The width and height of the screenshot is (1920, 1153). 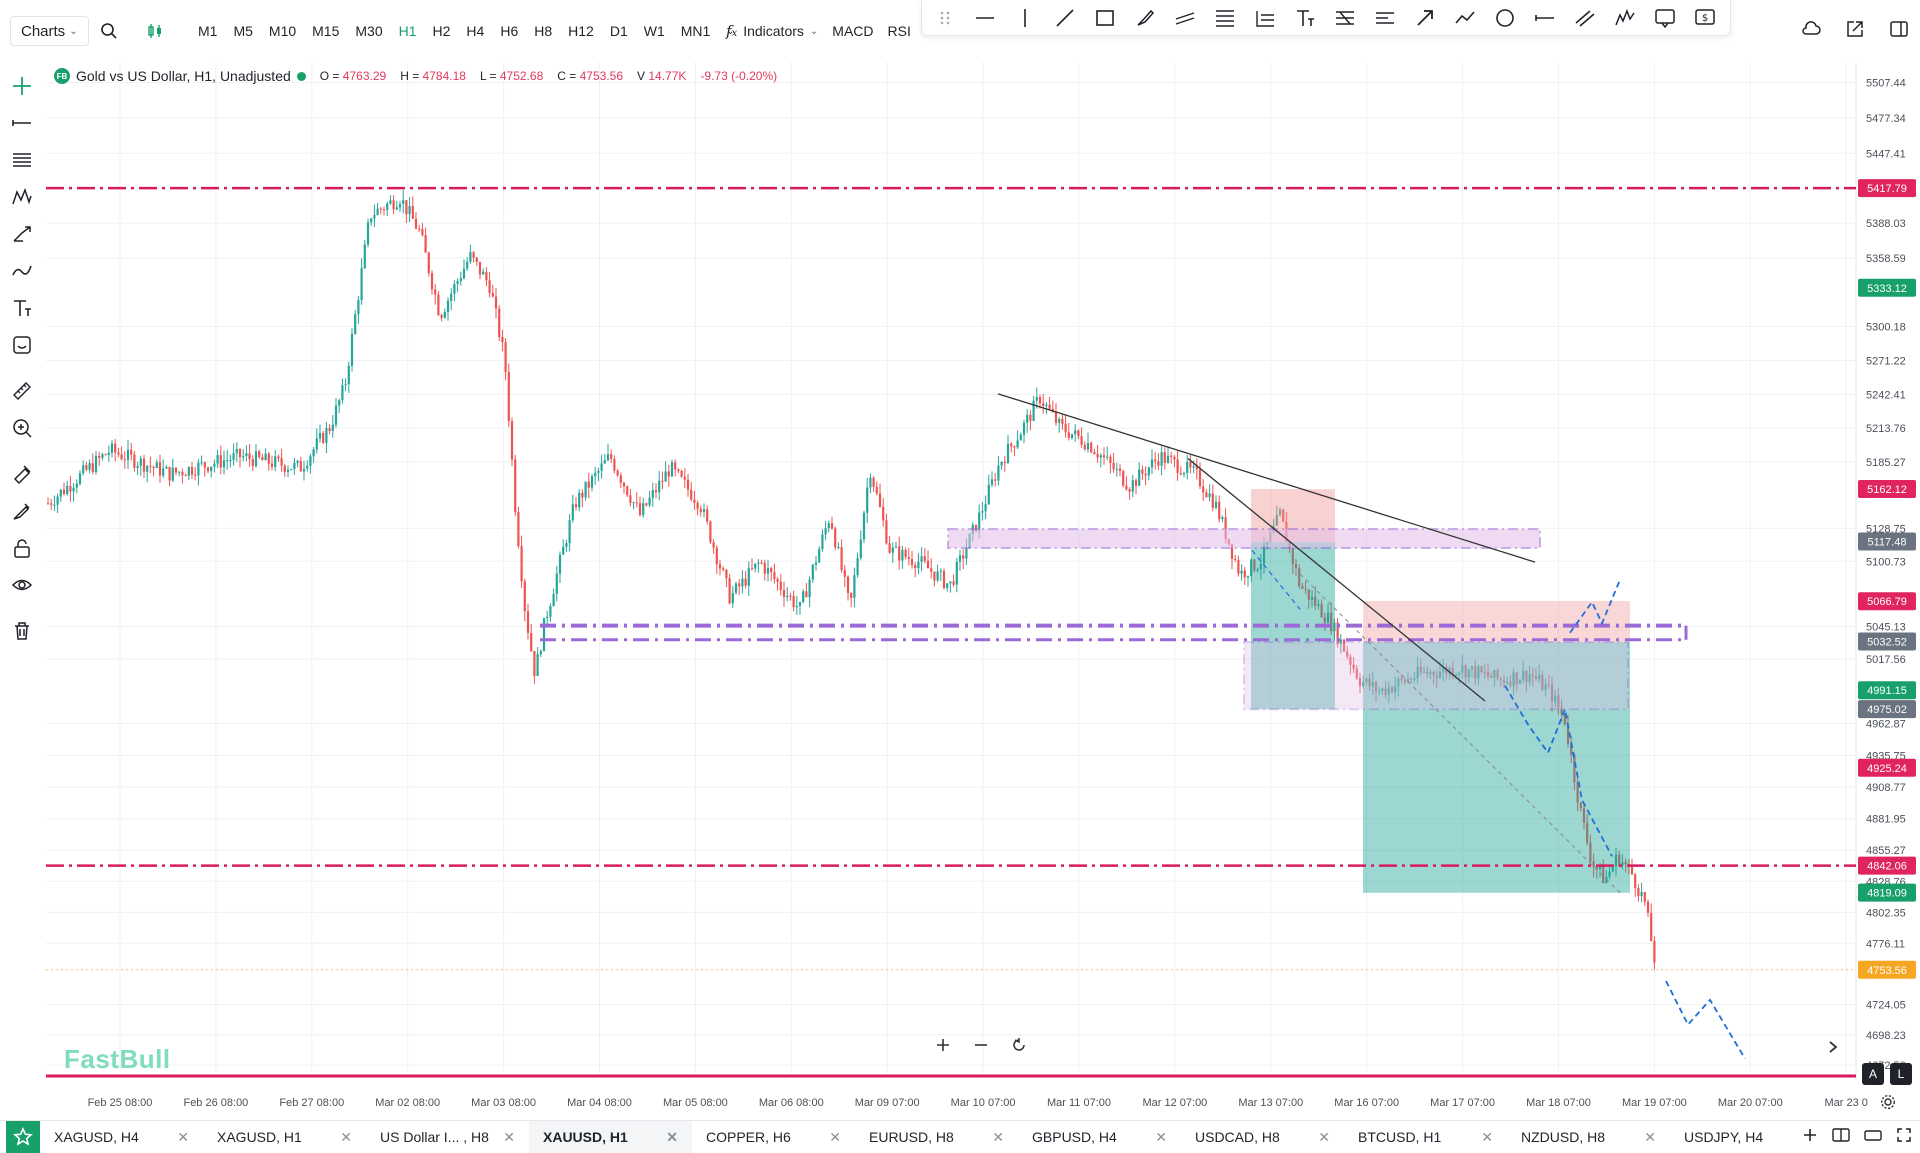 What do you see at coordinates (208, 31) in the screenshot?
I see `timeframe-m1: M1` at bounding box center [208, 31].